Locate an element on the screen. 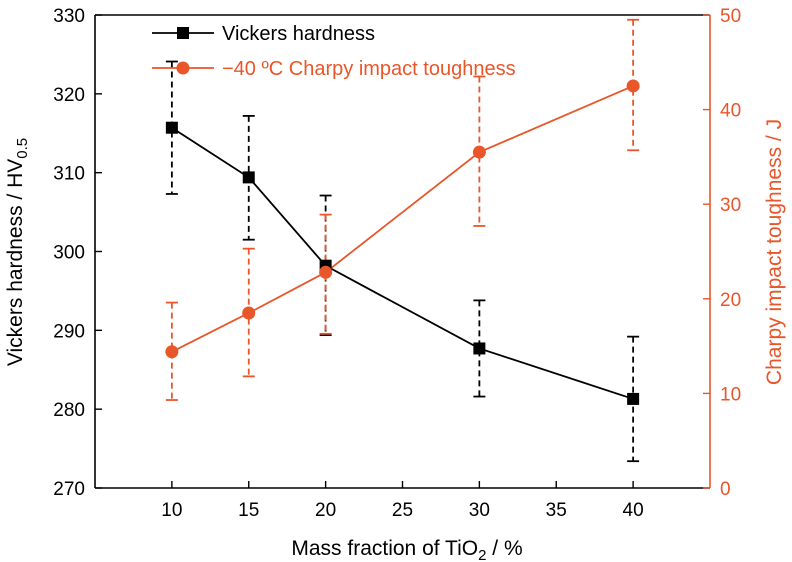  y-left-tick-label: 300 is located at coordinates (69, 253).